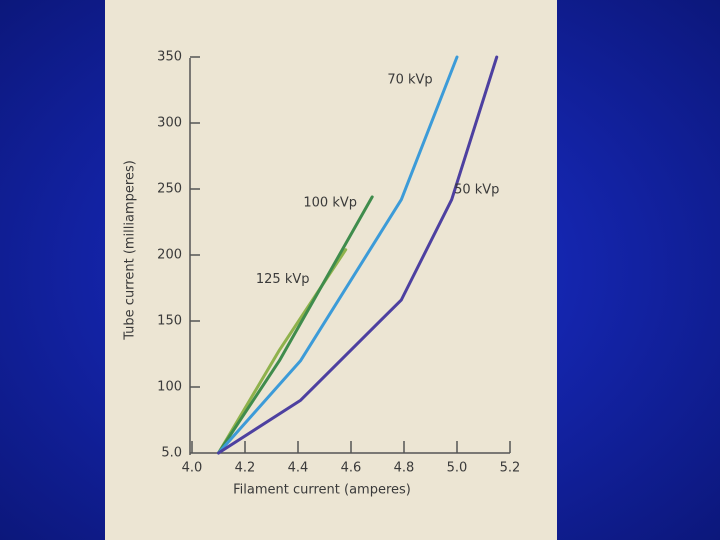  What do you see at coordinates (283, 279) in the screenshot?
I see `curve-label: 125 kVp` at bounding box center [283, 279].